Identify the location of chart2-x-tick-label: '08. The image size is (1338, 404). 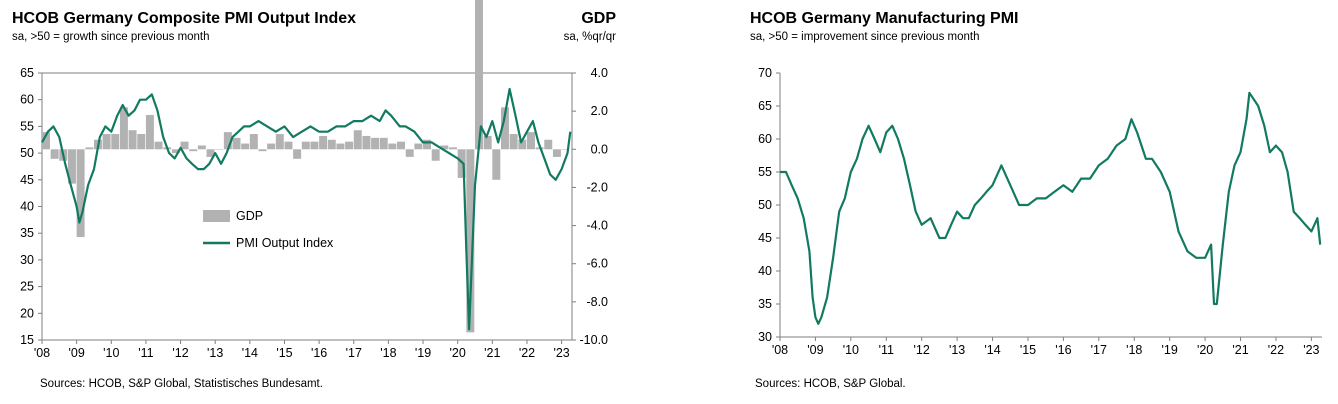
(780, 350).